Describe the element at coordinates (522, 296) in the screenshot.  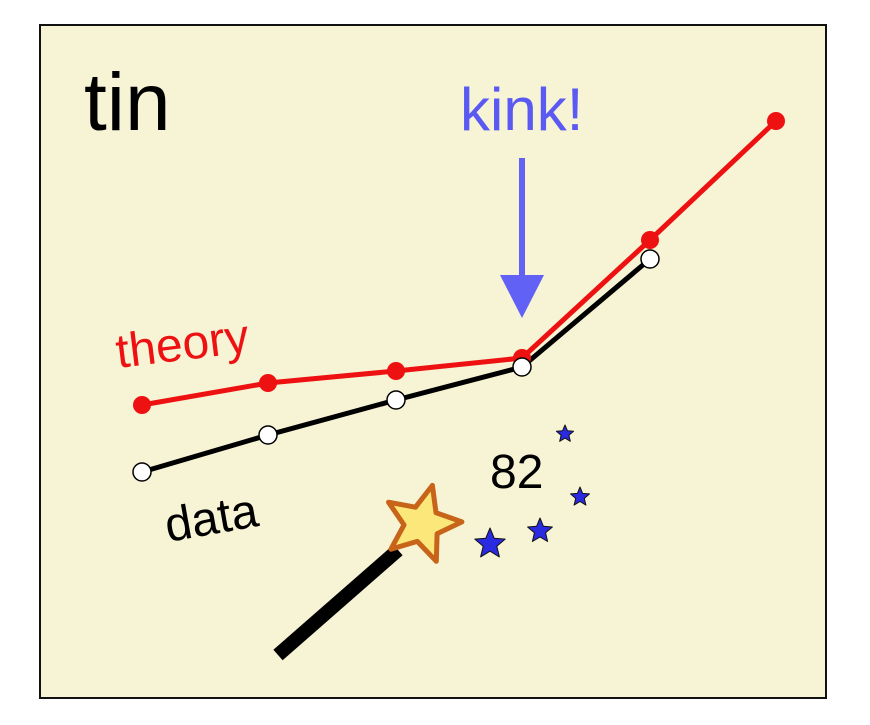
I see `arrow-head` at that location.